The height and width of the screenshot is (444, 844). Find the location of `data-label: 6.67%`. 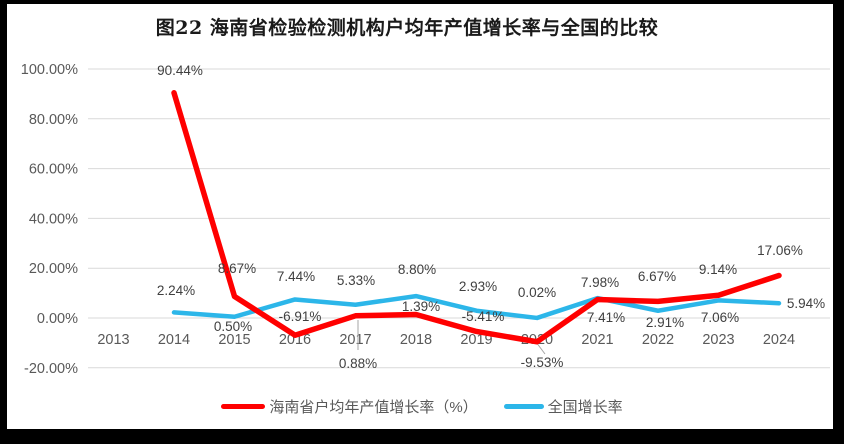

data-label: 6.67% is located at coordinates (657, 276).